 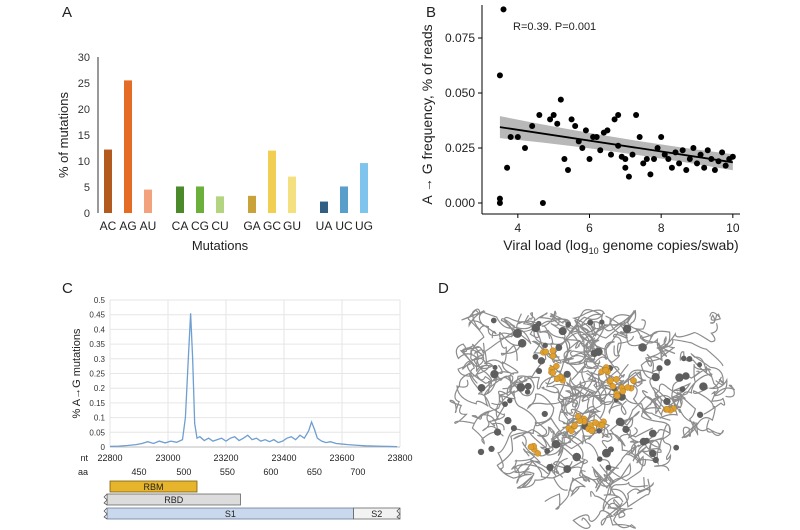 I want to click on y-tick-label: 0.025, so click(x=460, y=148).